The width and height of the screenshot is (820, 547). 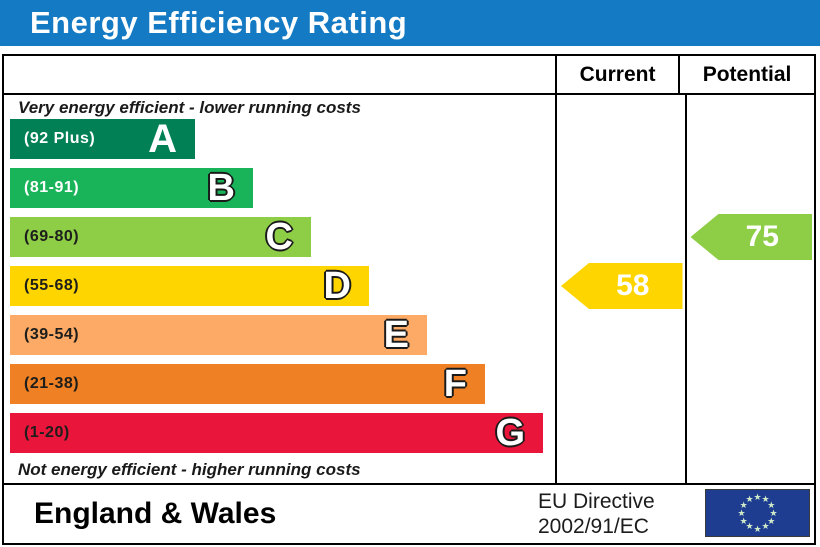 What do you see at coordinates (221, 188) in the screenshot?
I see `band-letter: B` at bounding box center [221, 188].